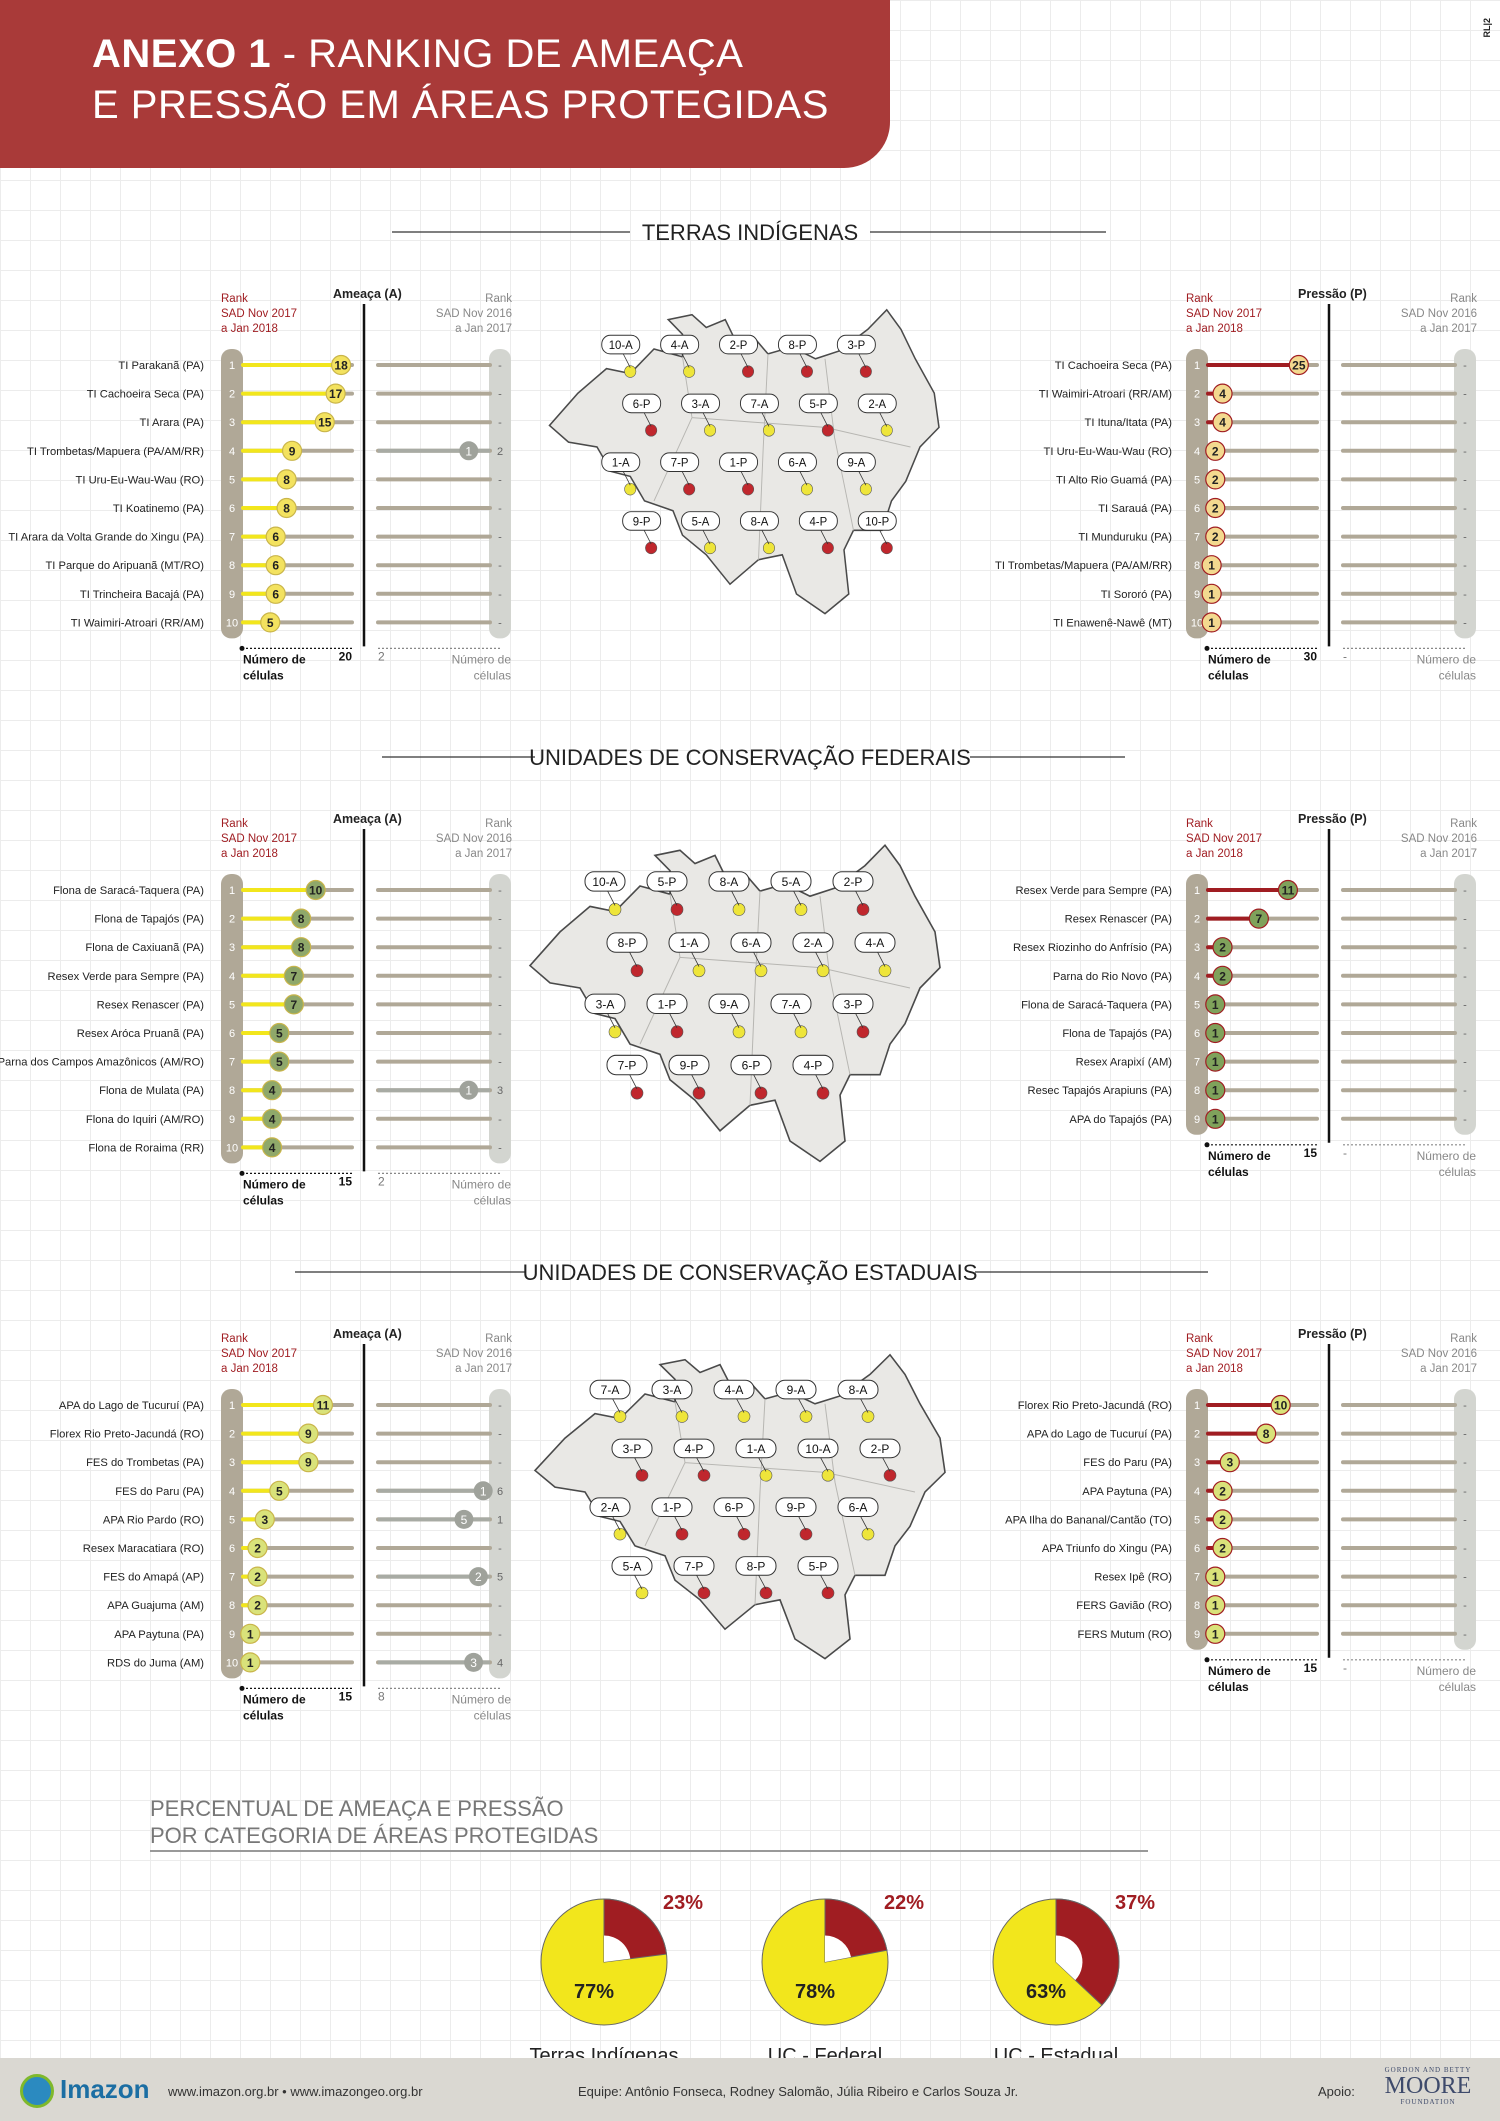  Describe the element at coordinates (817, 1449) in the screenshot. I see `map-label: 10-A` at that location.